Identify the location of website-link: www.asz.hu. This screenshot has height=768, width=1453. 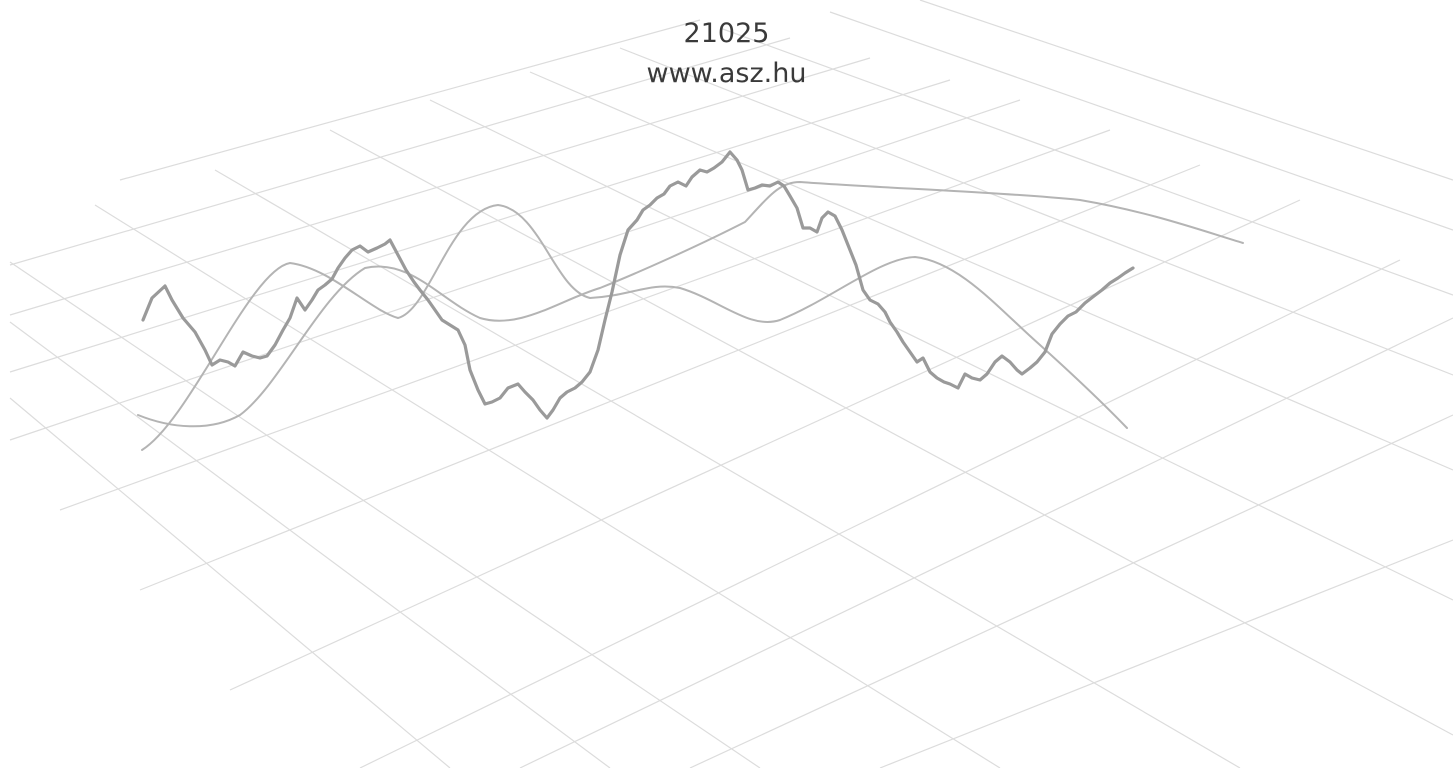
(726, 73).